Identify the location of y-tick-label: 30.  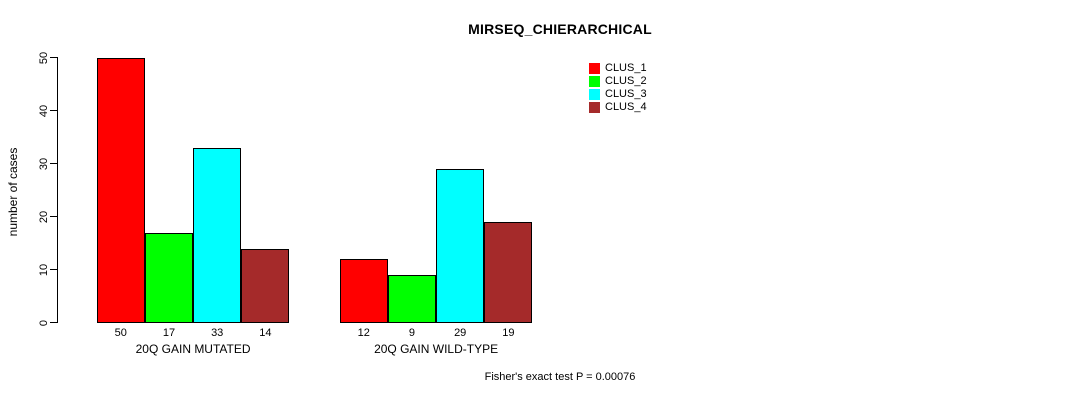
(44, 163).